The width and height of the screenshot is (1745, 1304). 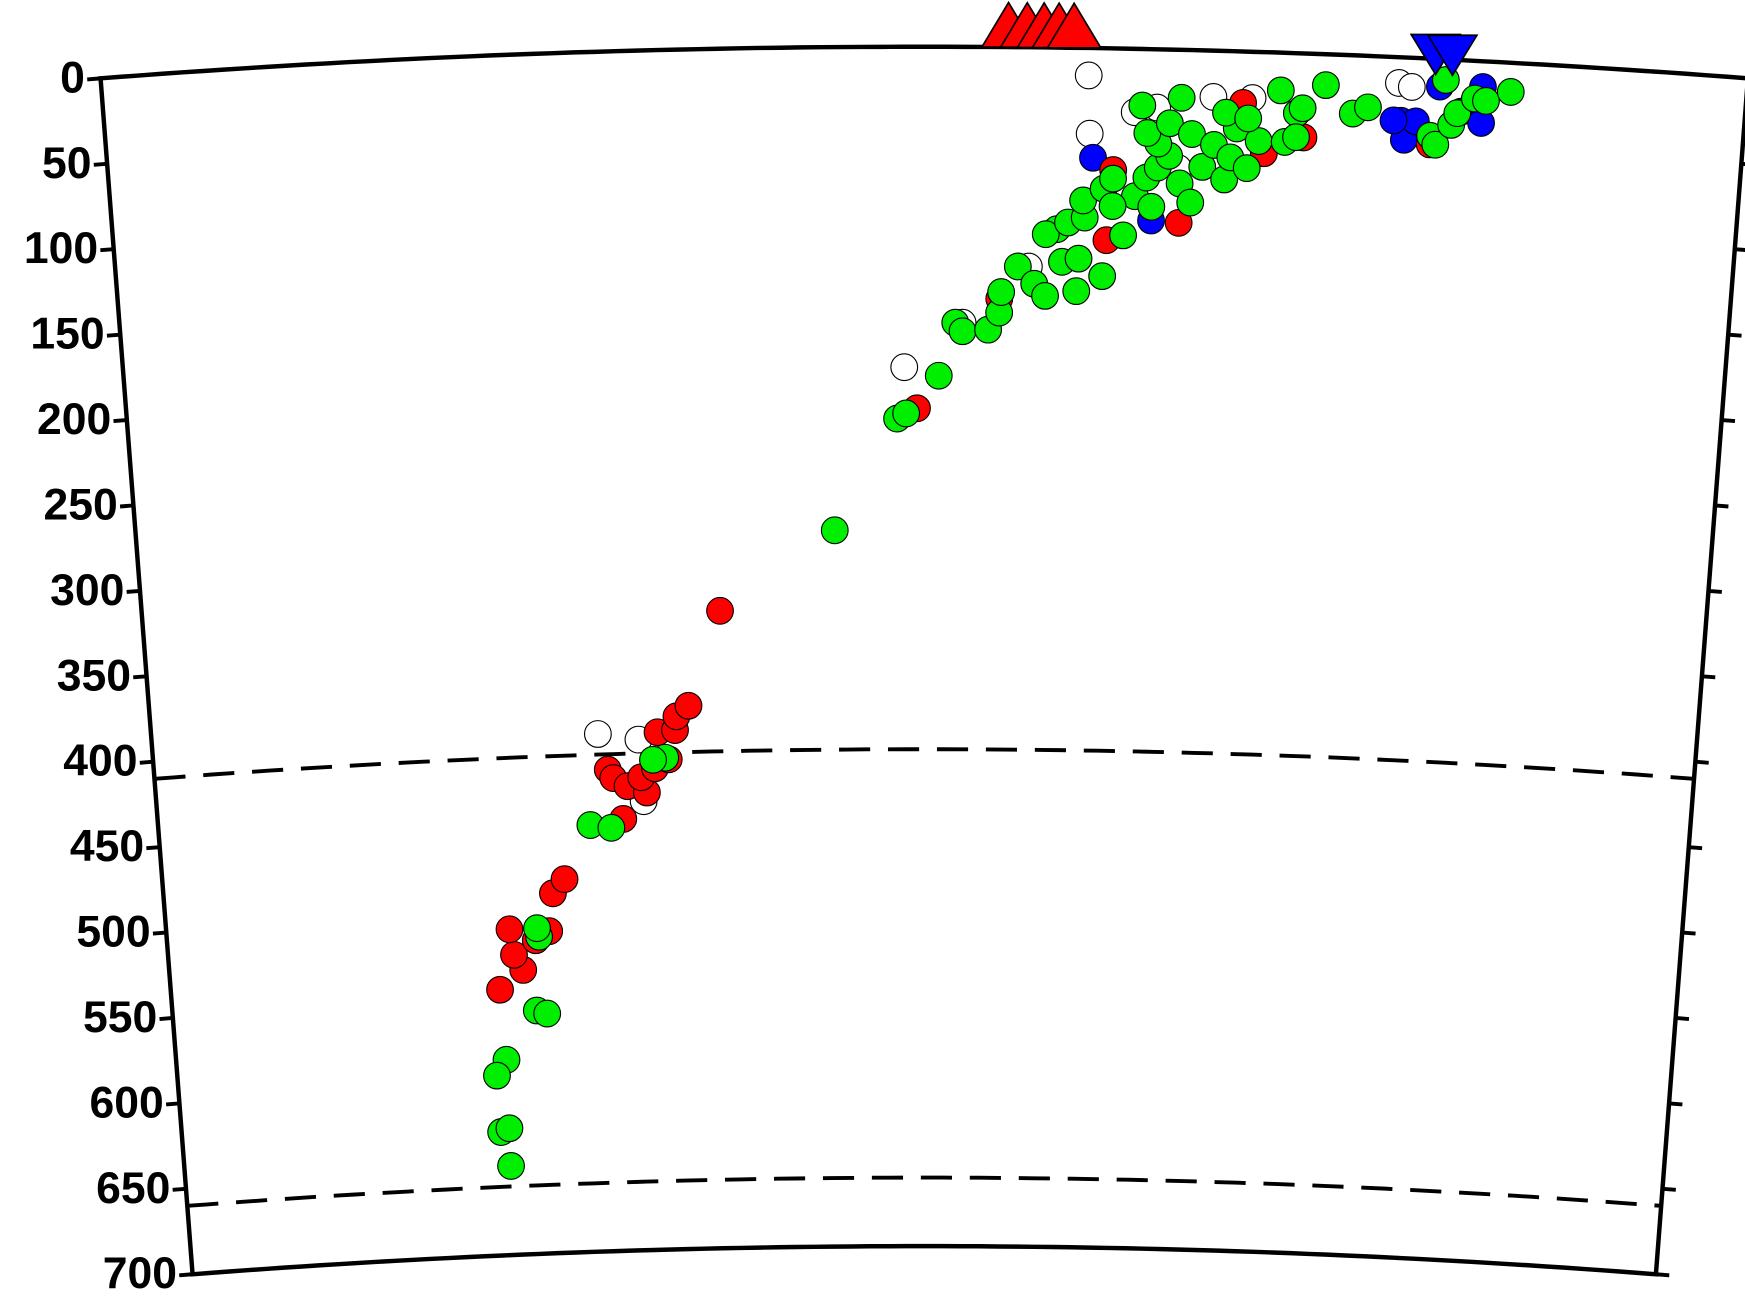 I want to click on y-tick-label: 0, so click(x=72, y=77).